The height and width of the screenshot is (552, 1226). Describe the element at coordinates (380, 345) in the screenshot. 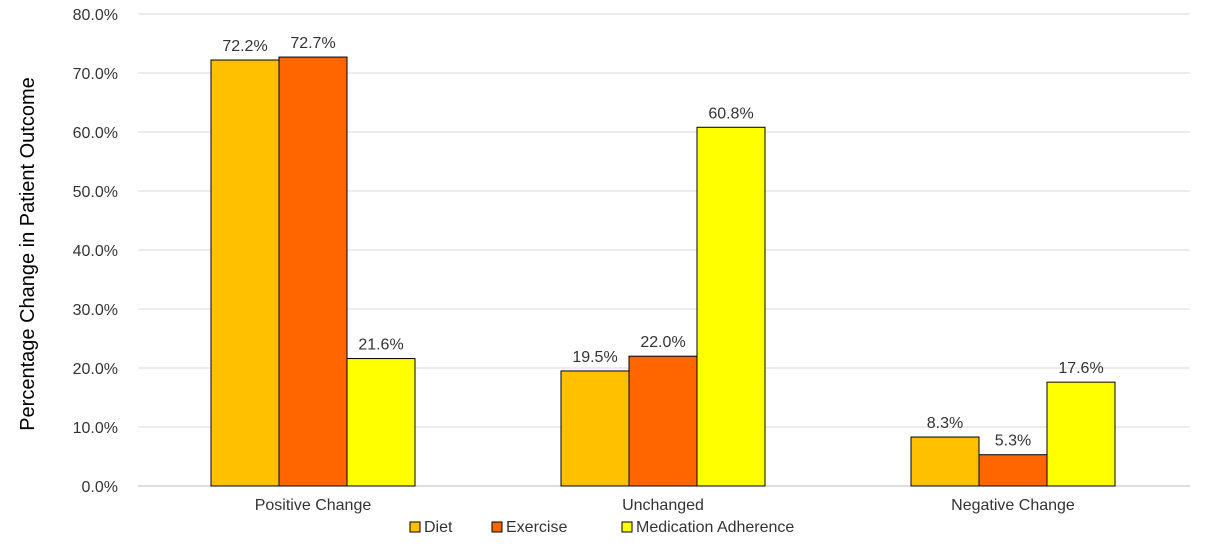

I see `data-label: 21.6%` at that location.